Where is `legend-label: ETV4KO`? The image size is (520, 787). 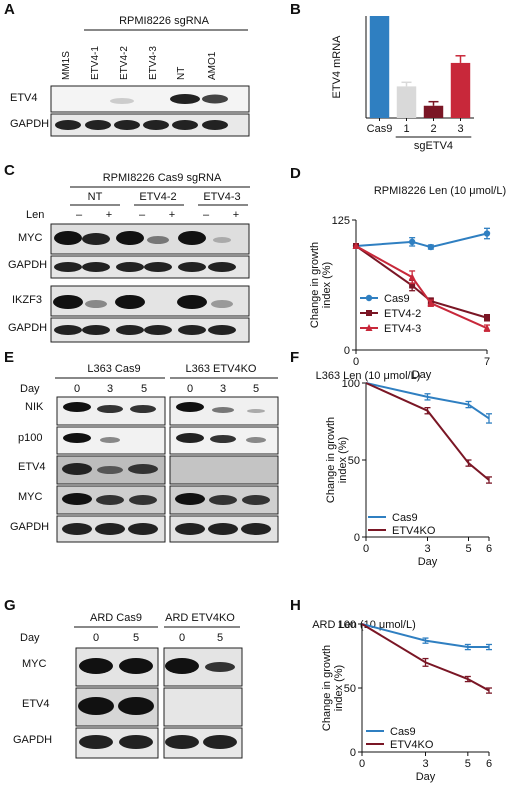
legend-label: ETV4KO is located at coordinates (412, 745).